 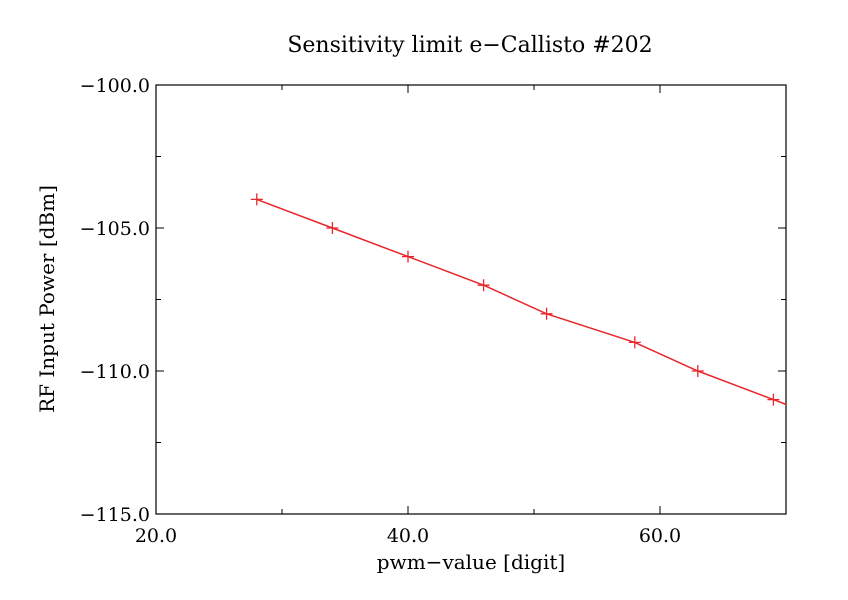 I want to click on x-tick-label: 20.0, so click(x=156, y=536).